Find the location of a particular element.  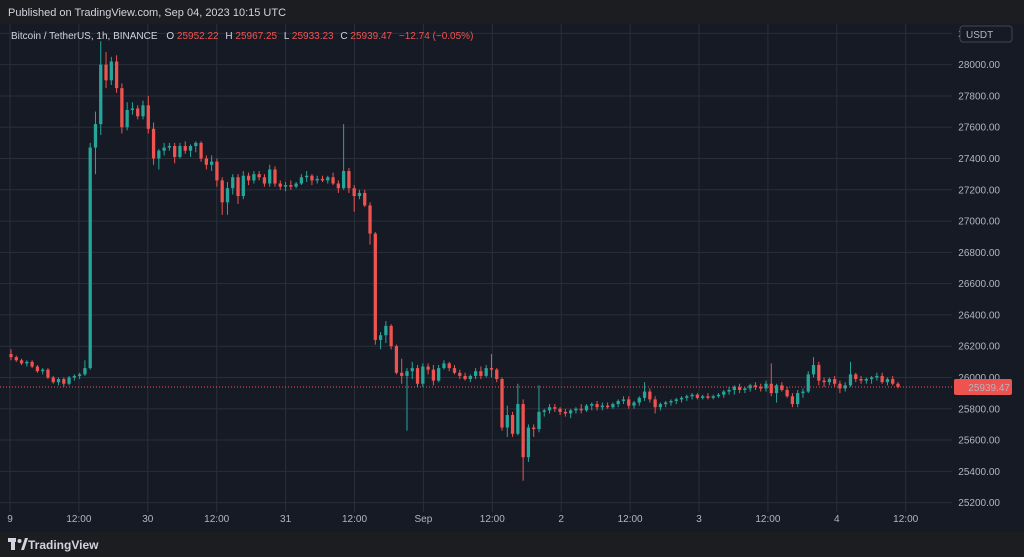

ohlc-open: 25952.22 is located at coordinates (198, 36).